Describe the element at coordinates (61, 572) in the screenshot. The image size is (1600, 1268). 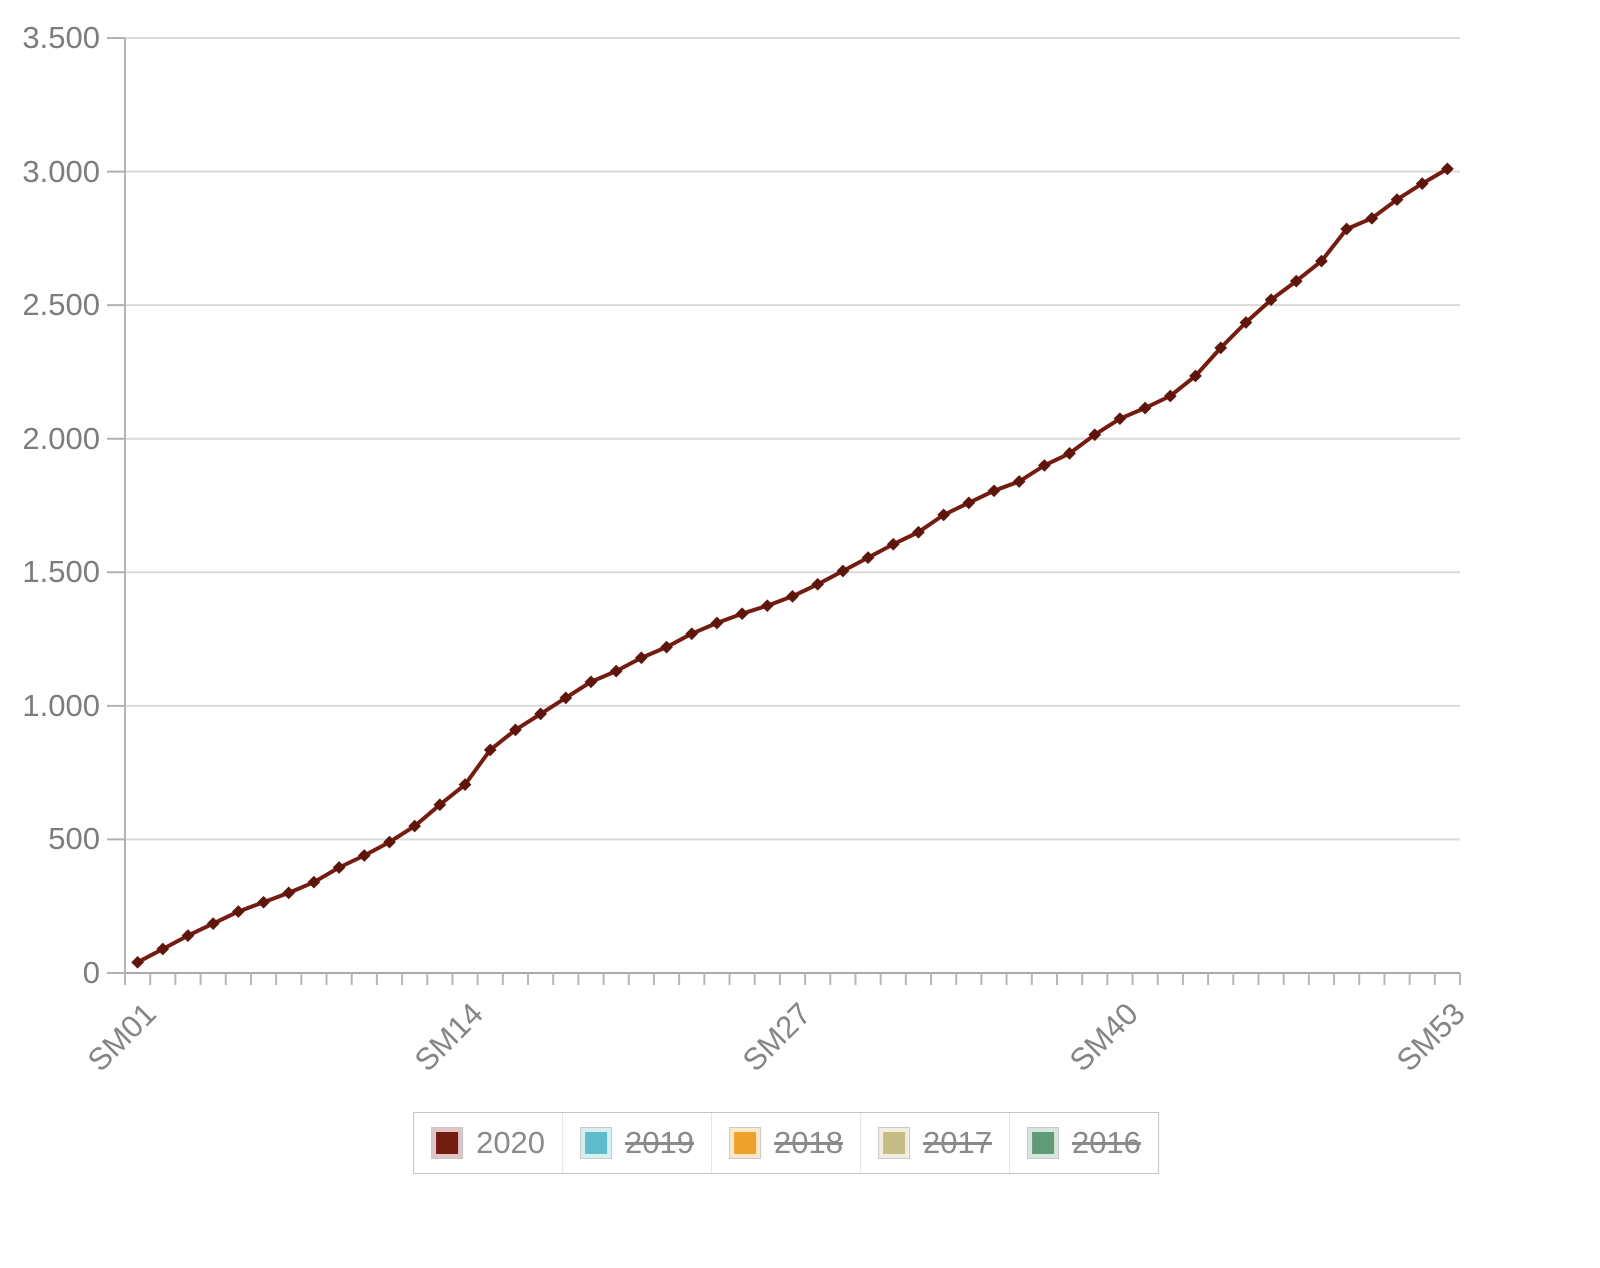
I see `y-axis-label: 1.500` at that location.